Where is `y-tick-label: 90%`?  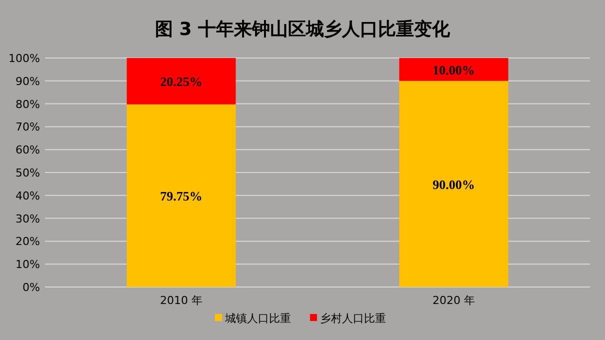 y-tick-label: 90% is located at coordinates (28, 81).